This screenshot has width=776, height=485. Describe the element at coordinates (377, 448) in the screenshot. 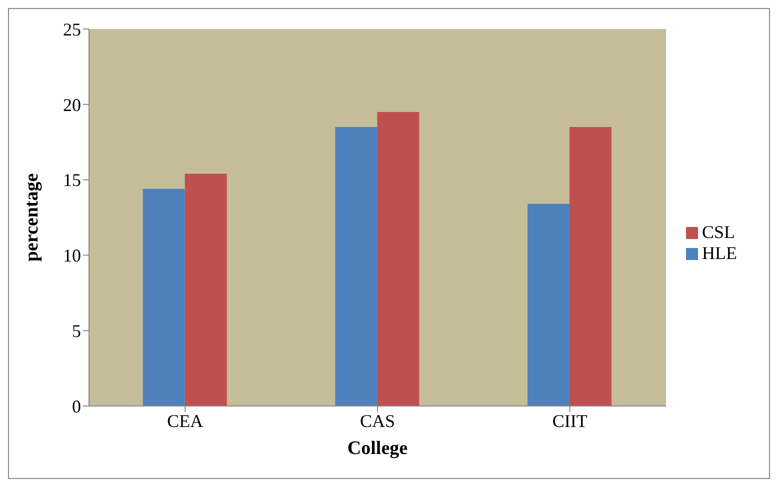

I see `x-axis-title: College` at that location.